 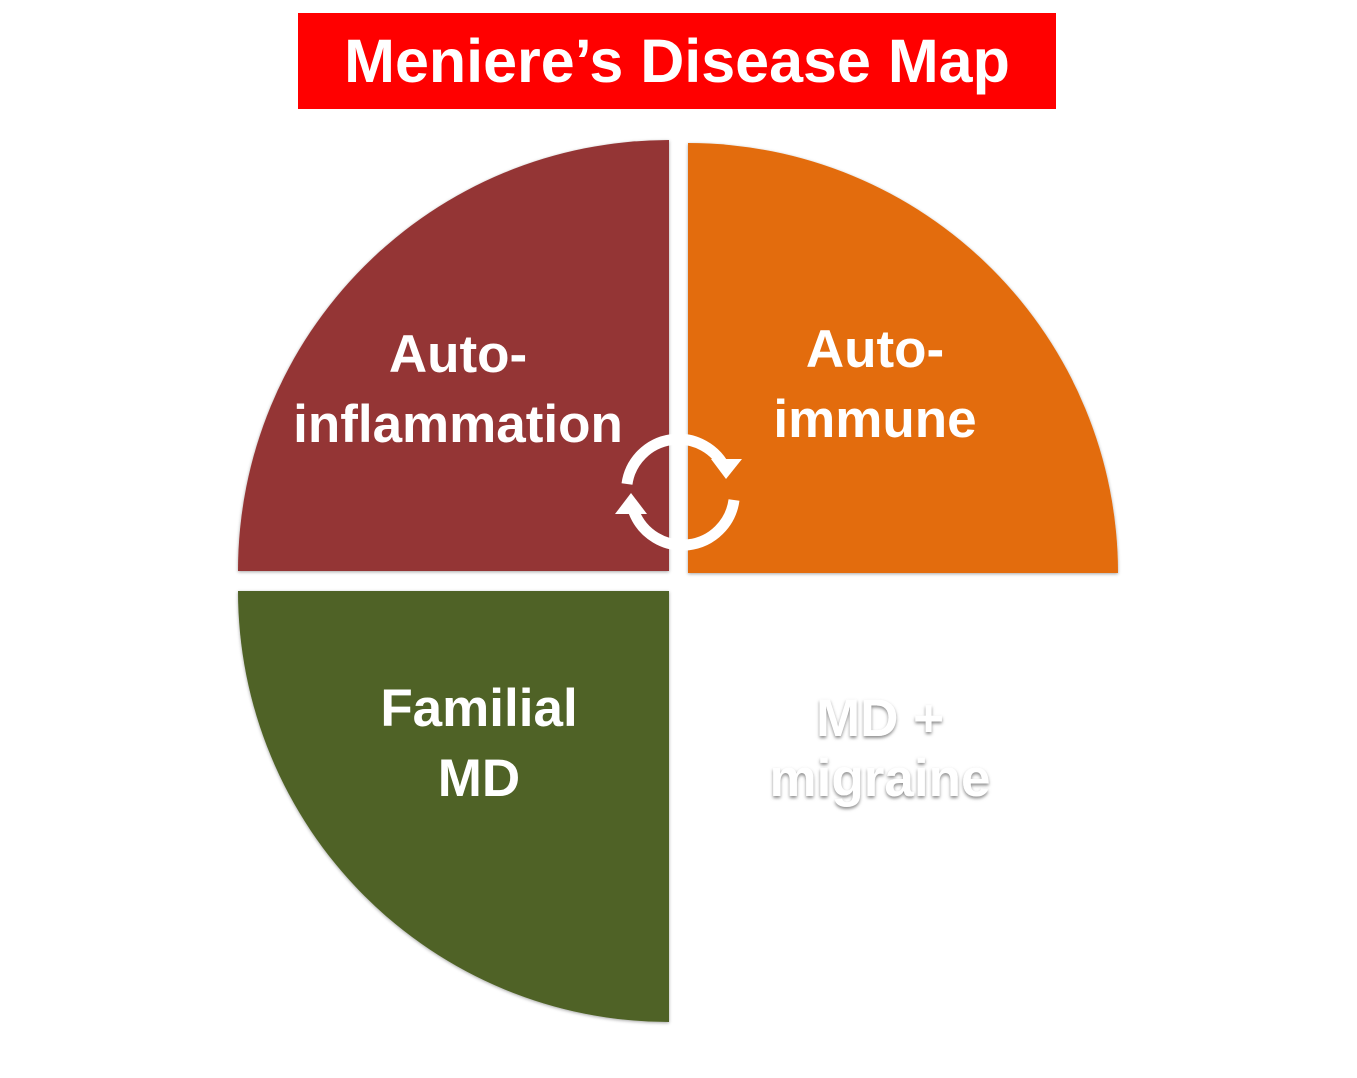 What do you see at coordinates (458, 354) in the screenshot?
I see `autoinflammation-label-line1: Auto-` at bounding box center [458, 354].